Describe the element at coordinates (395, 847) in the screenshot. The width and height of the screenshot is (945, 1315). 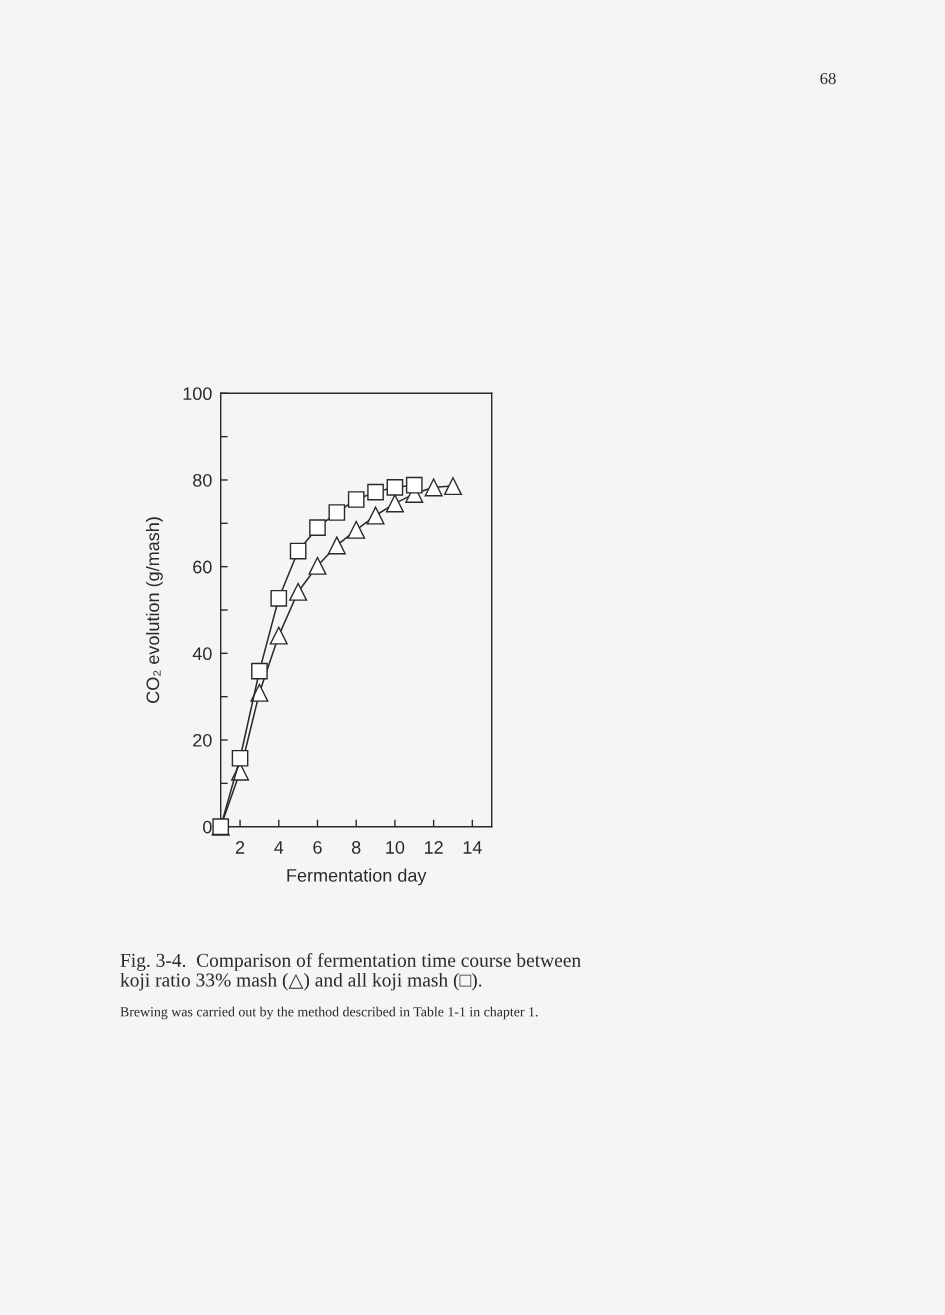
I see `x-tick-label: 10` at that location.